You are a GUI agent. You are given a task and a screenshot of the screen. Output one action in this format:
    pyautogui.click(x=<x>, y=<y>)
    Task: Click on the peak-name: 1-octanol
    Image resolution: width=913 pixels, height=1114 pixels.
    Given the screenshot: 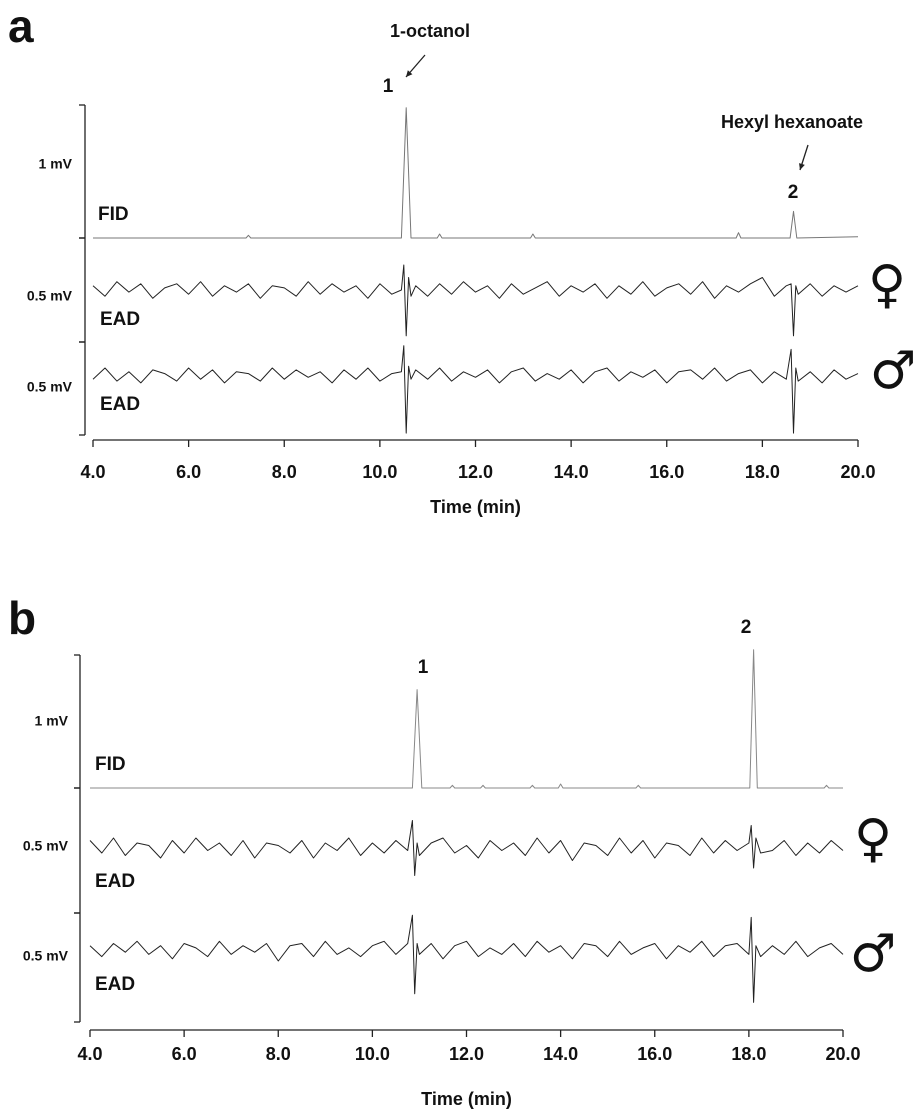 What is the action you would take?
    pyautogui.click(x=430, y=31)
    